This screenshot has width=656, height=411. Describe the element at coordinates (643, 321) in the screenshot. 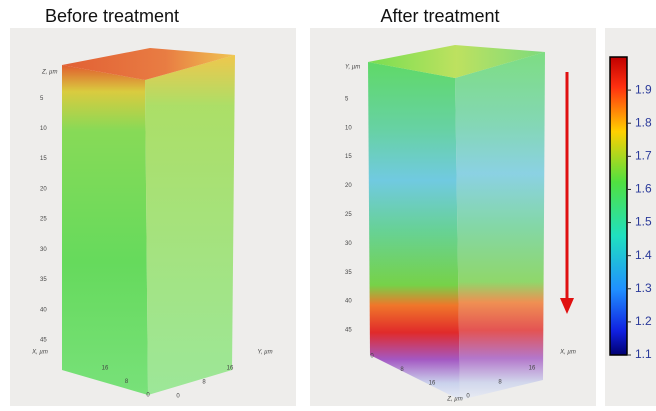

I see `colorbar-tick-label: 1.2` at that location.